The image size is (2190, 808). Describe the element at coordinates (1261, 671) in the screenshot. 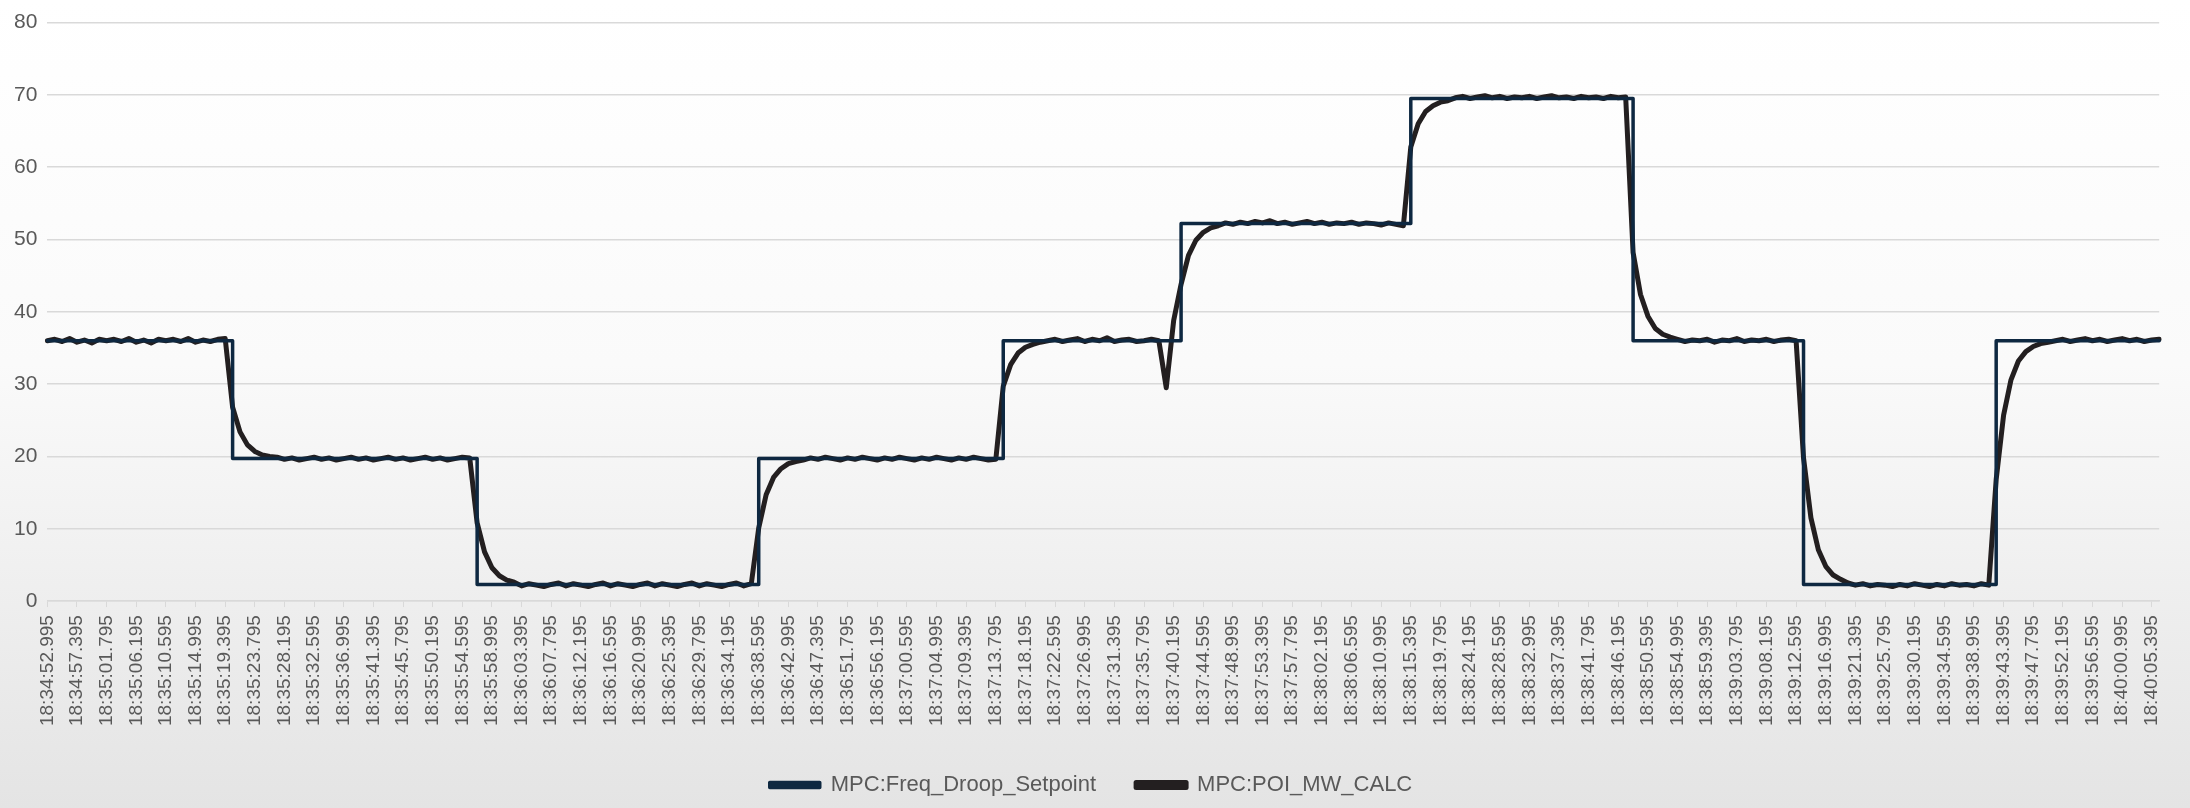

I see `x-tick-label: 18:37:53.395` at that location.